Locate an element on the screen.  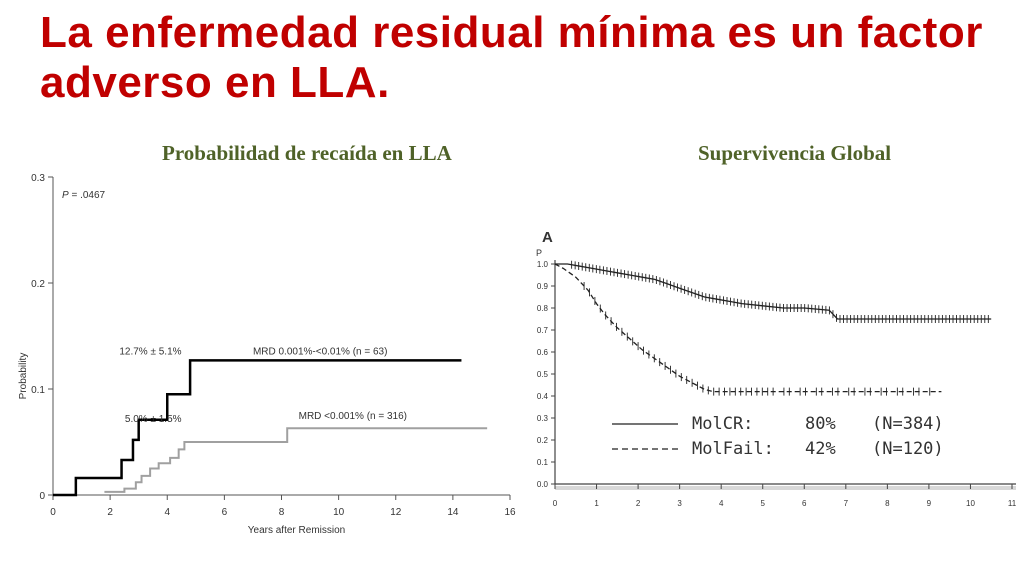
legend-pct-molcr: 80% is located at coordinates (820, 424).